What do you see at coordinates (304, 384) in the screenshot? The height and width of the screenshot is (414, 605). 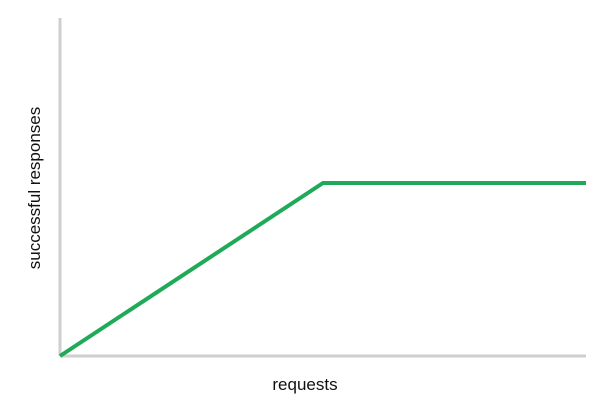 I see `x-axis-label: requests` at bounding box center [304, 384].